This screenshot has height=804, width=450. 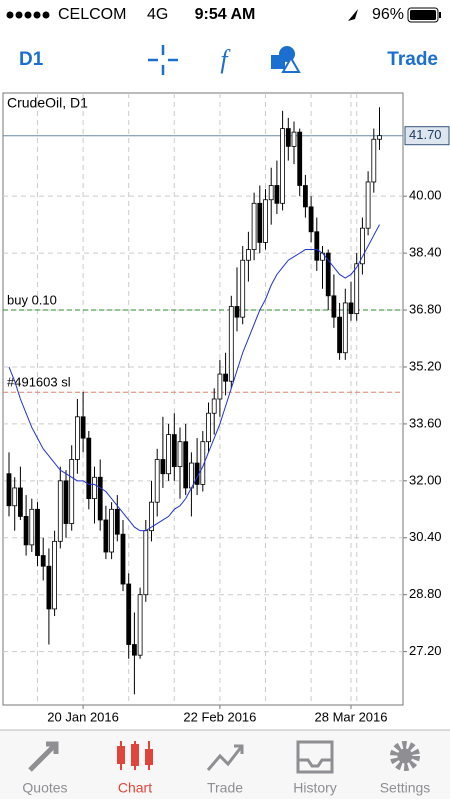 What do you see at coordinates (39, 382) in the screenshot?
I see `order-label: #491603 sl` at bounding box center [39, 382].